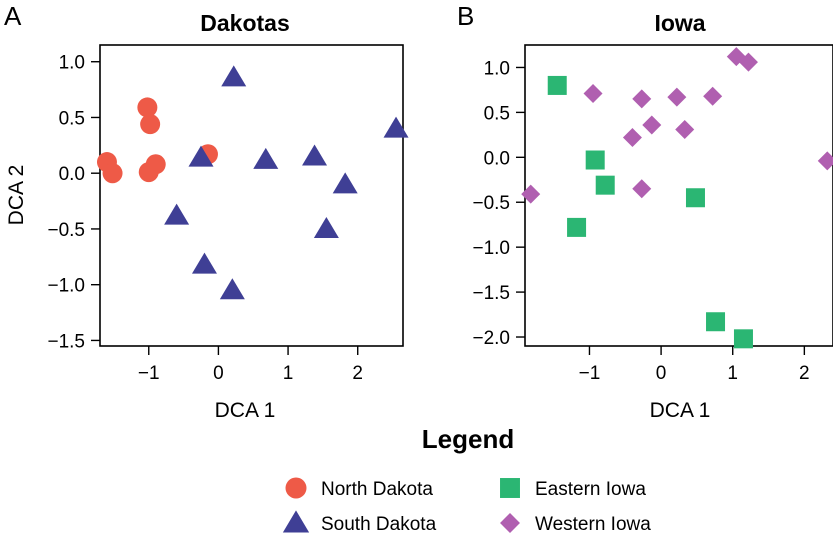 This screenshot has height=537, width=833. What do you see at coordinates (679, 23) in the screenshot?
I see `chart-title-iowa: Iowa` at bounding box center [679, 23].